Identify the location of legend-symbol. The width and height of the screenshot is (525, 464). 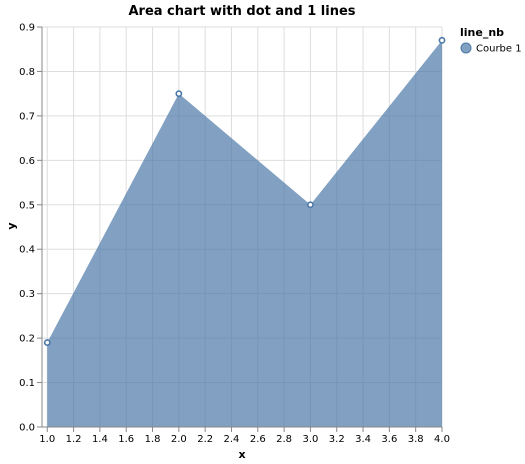
(466, 48).